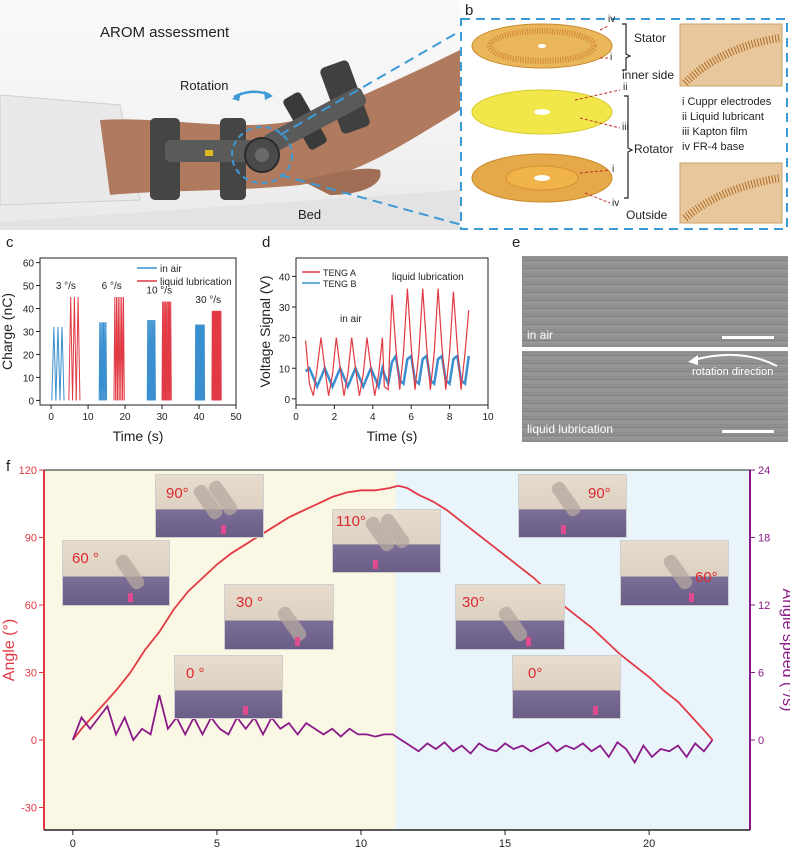 Image resolution: width=790 pixels, height=850 pixels. What do you see at coordinates (266, 242) in the screenshot?
I see `panel-label-d: d` at bounding box center [266, 242].